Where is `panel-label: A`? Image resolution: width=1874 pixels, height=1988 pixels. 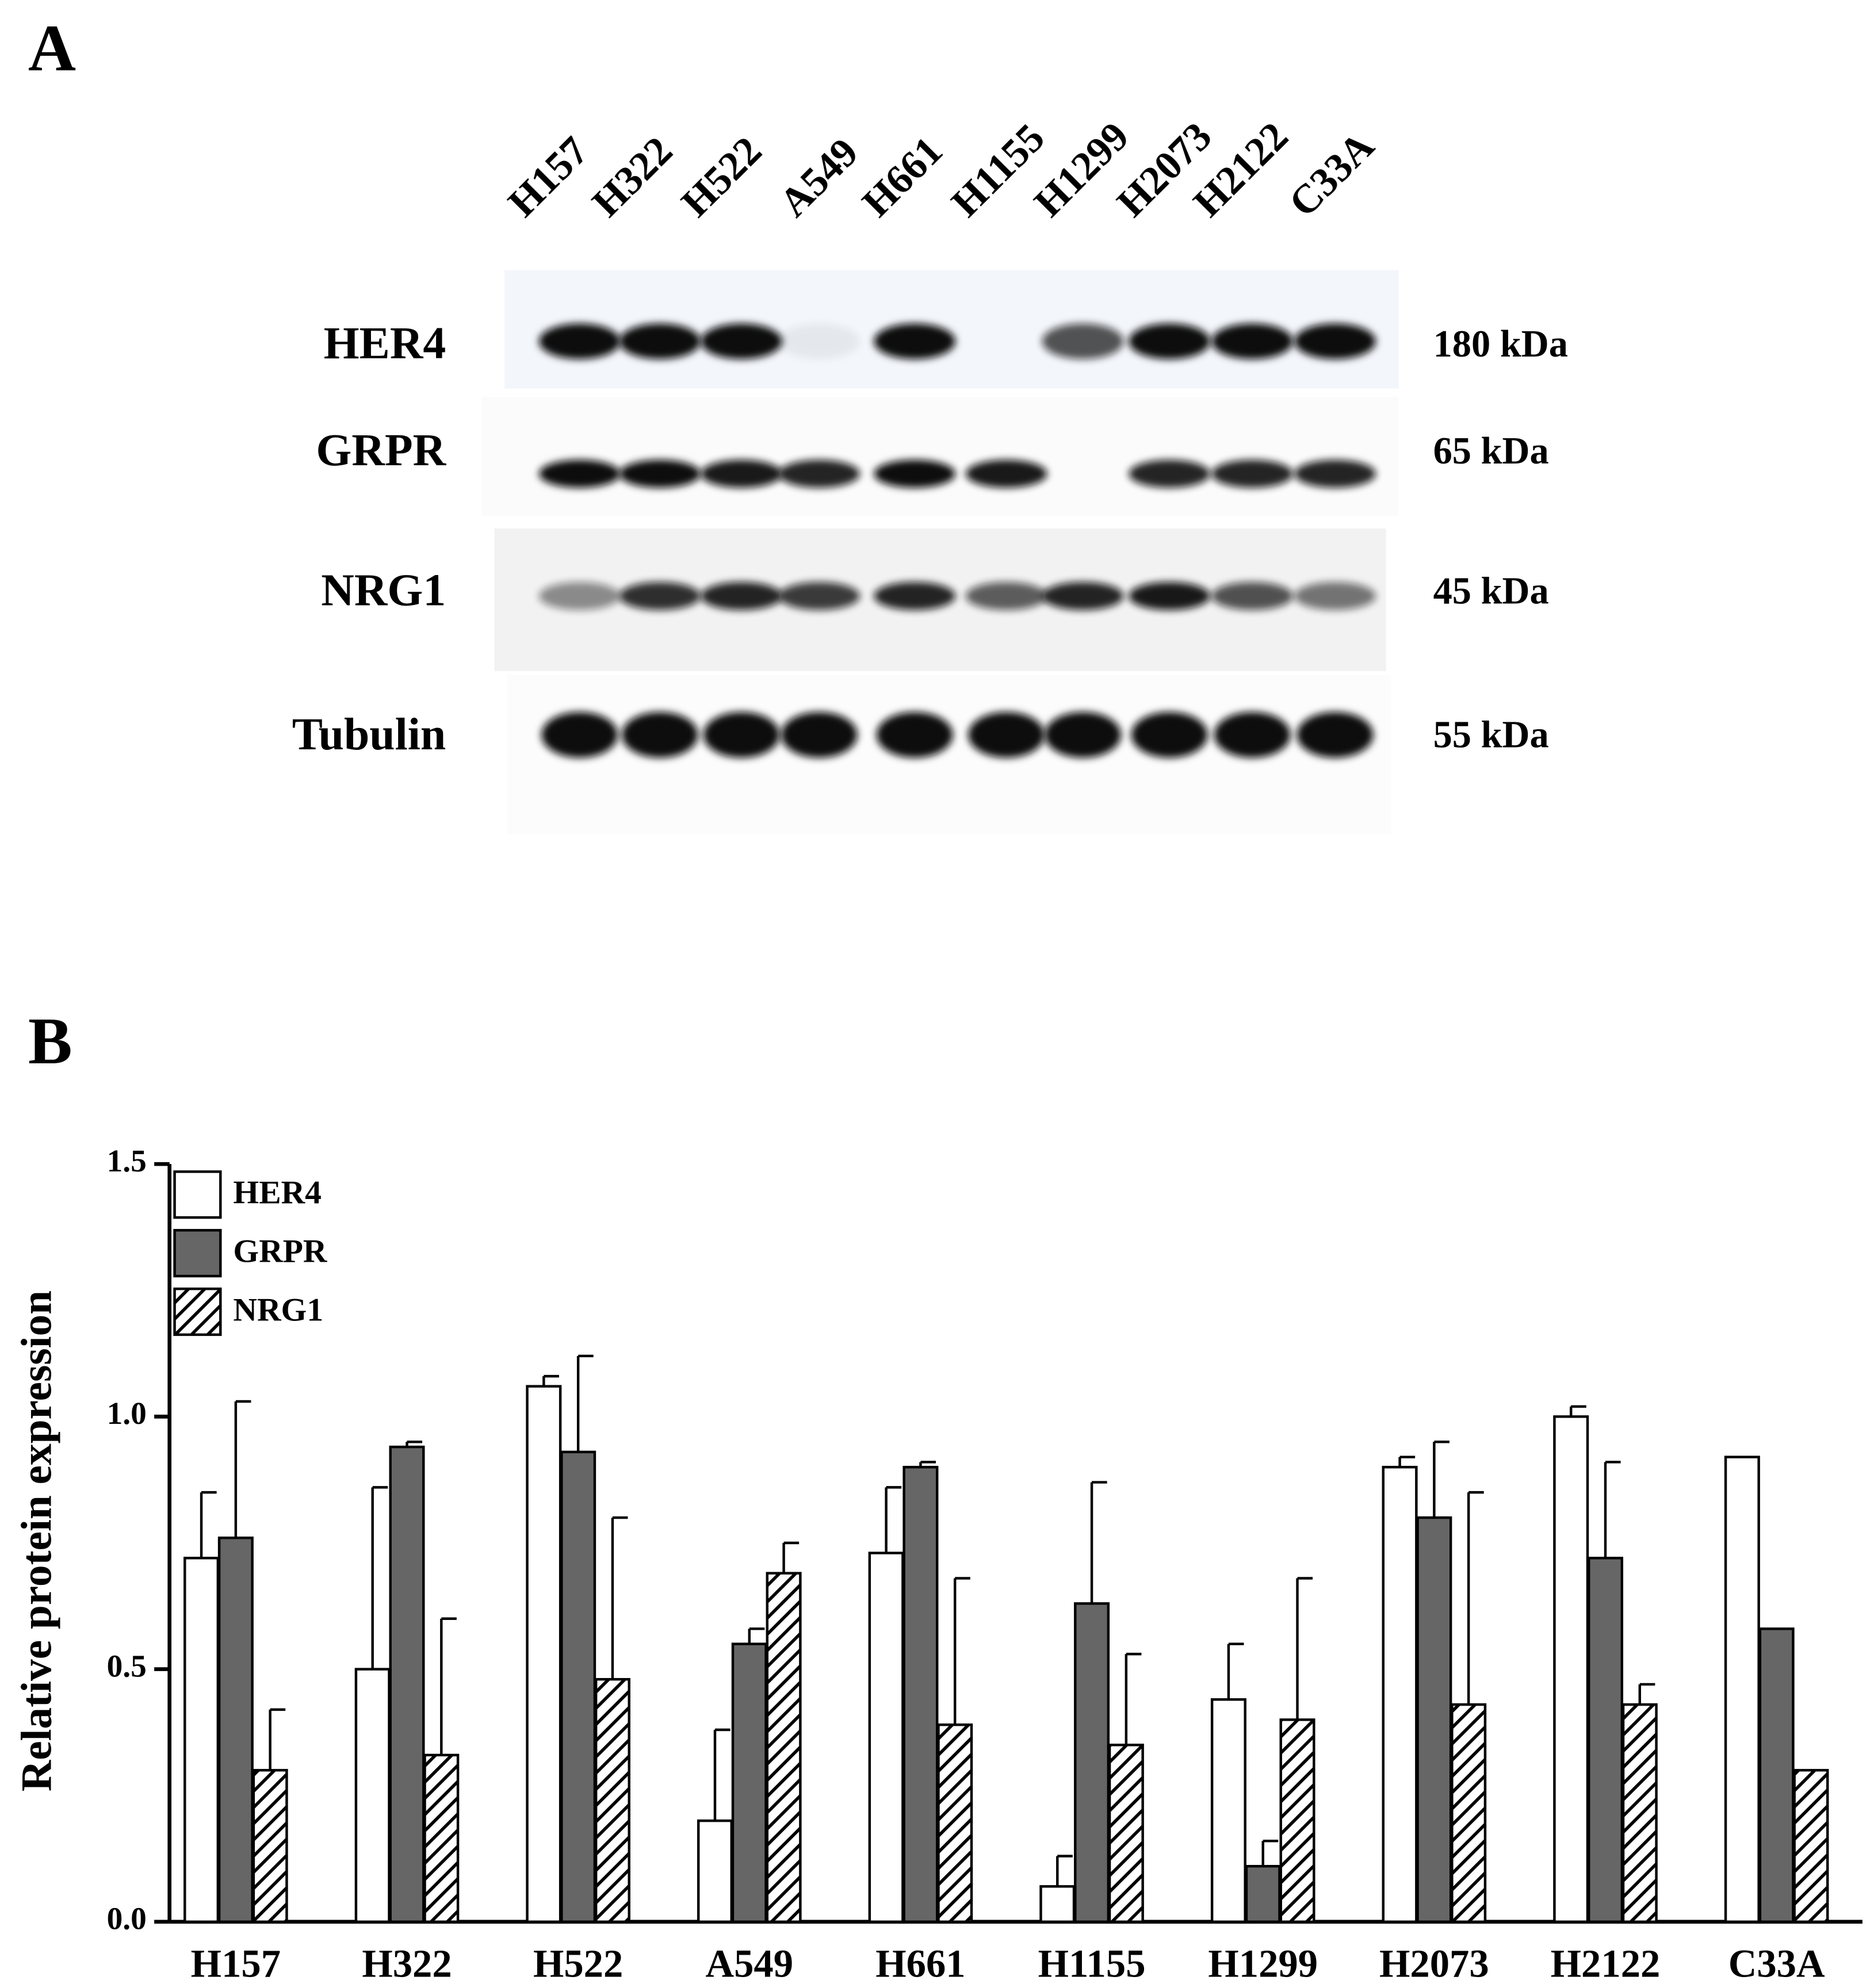
panel-label: A is located at coordinates (52, 48).